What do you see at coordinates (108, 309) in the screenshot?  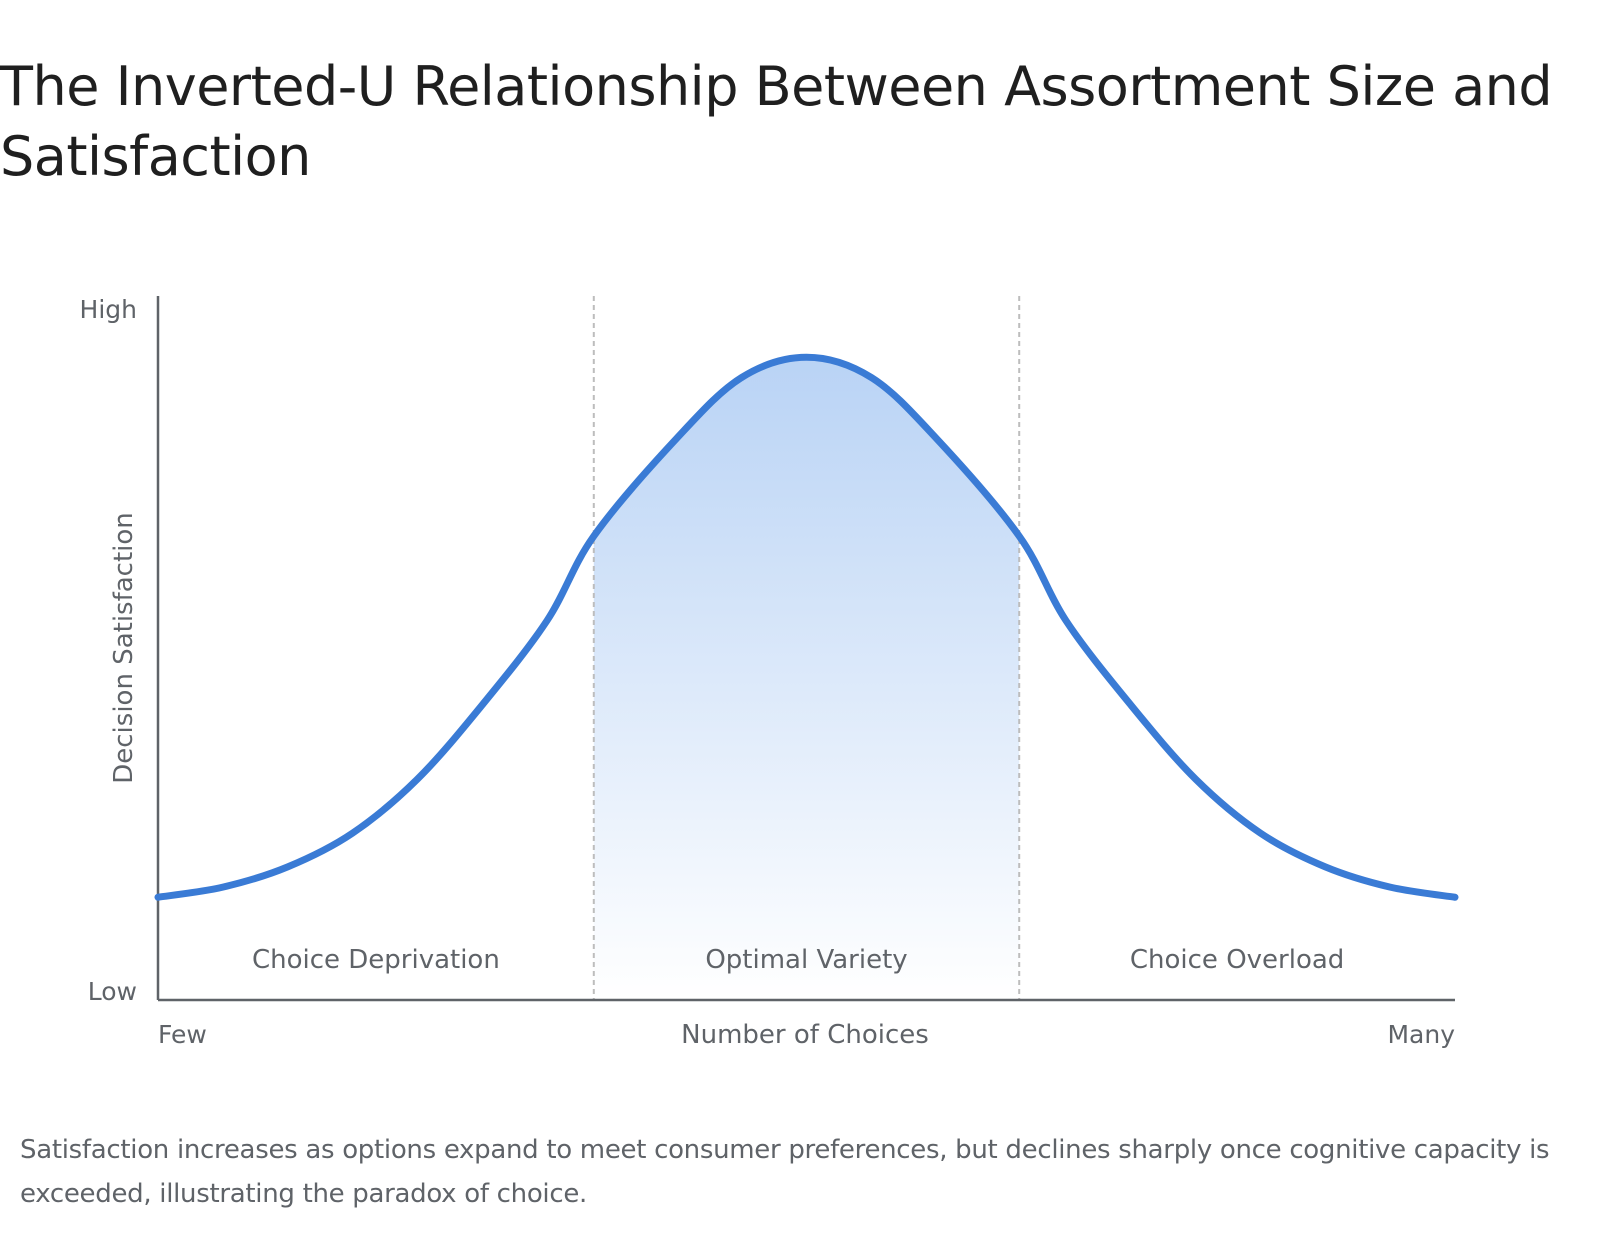 I see `y-tick-label-high: High` at bounding box center [108, 309].